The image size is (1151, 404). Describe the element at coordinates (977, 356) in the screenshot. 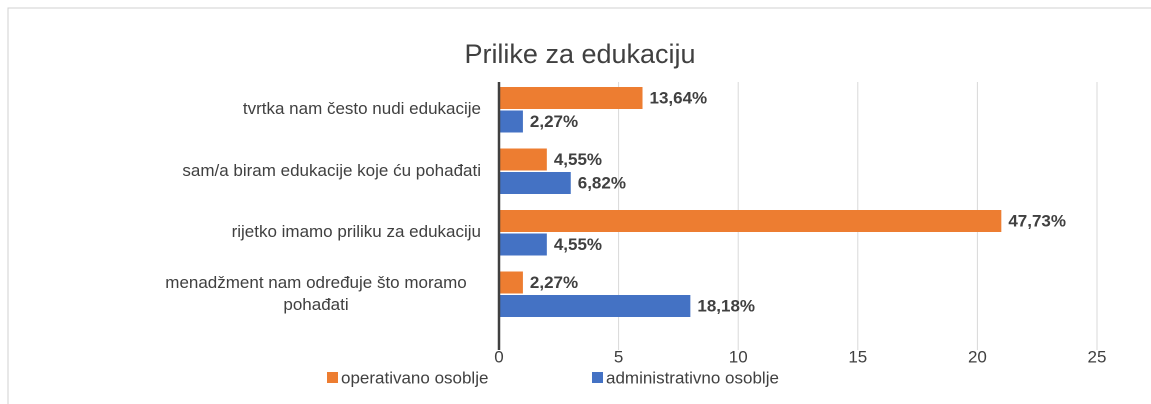

I see `x-tick-label: 20` at that location.